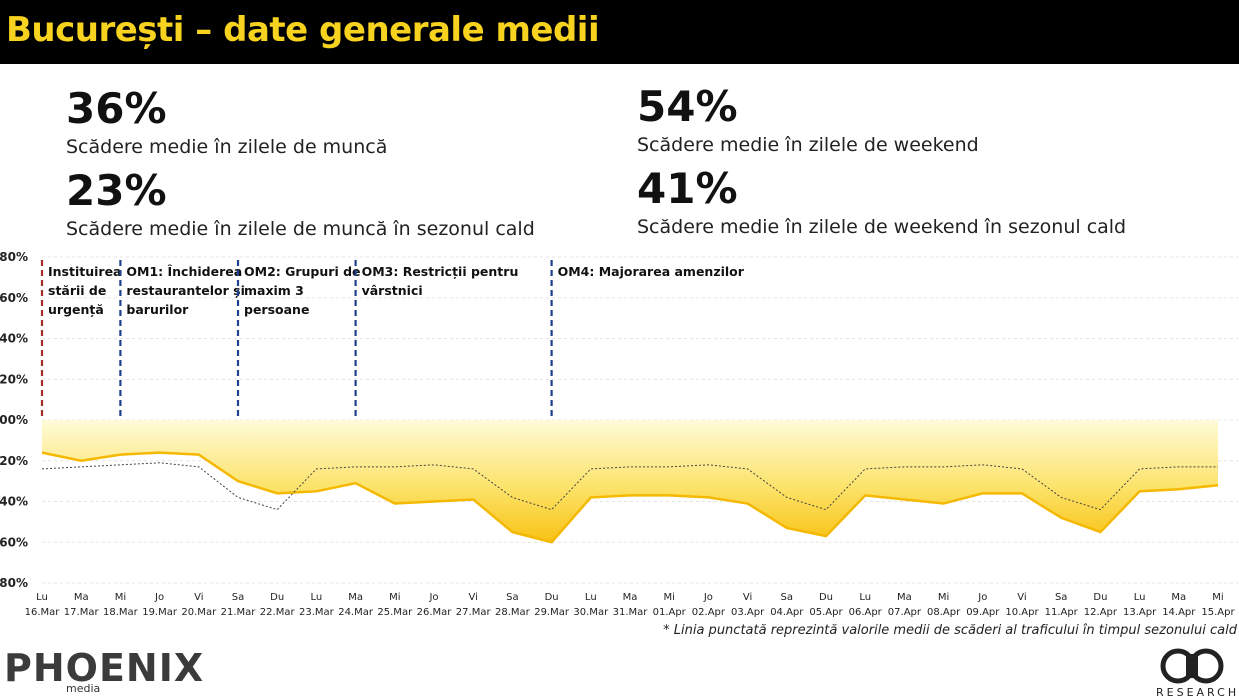 This screenshot has width=1239, height=700. Describe the element at coordinates (303, 30) in the screenshot. I see `page-title: București – date generale medii` at that location.